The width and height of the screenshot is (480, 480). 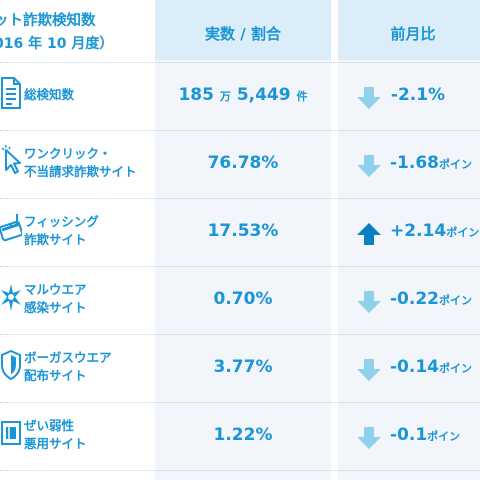 I want to click on row-label-line: ぜい弱性, so click(x=49, y=425).